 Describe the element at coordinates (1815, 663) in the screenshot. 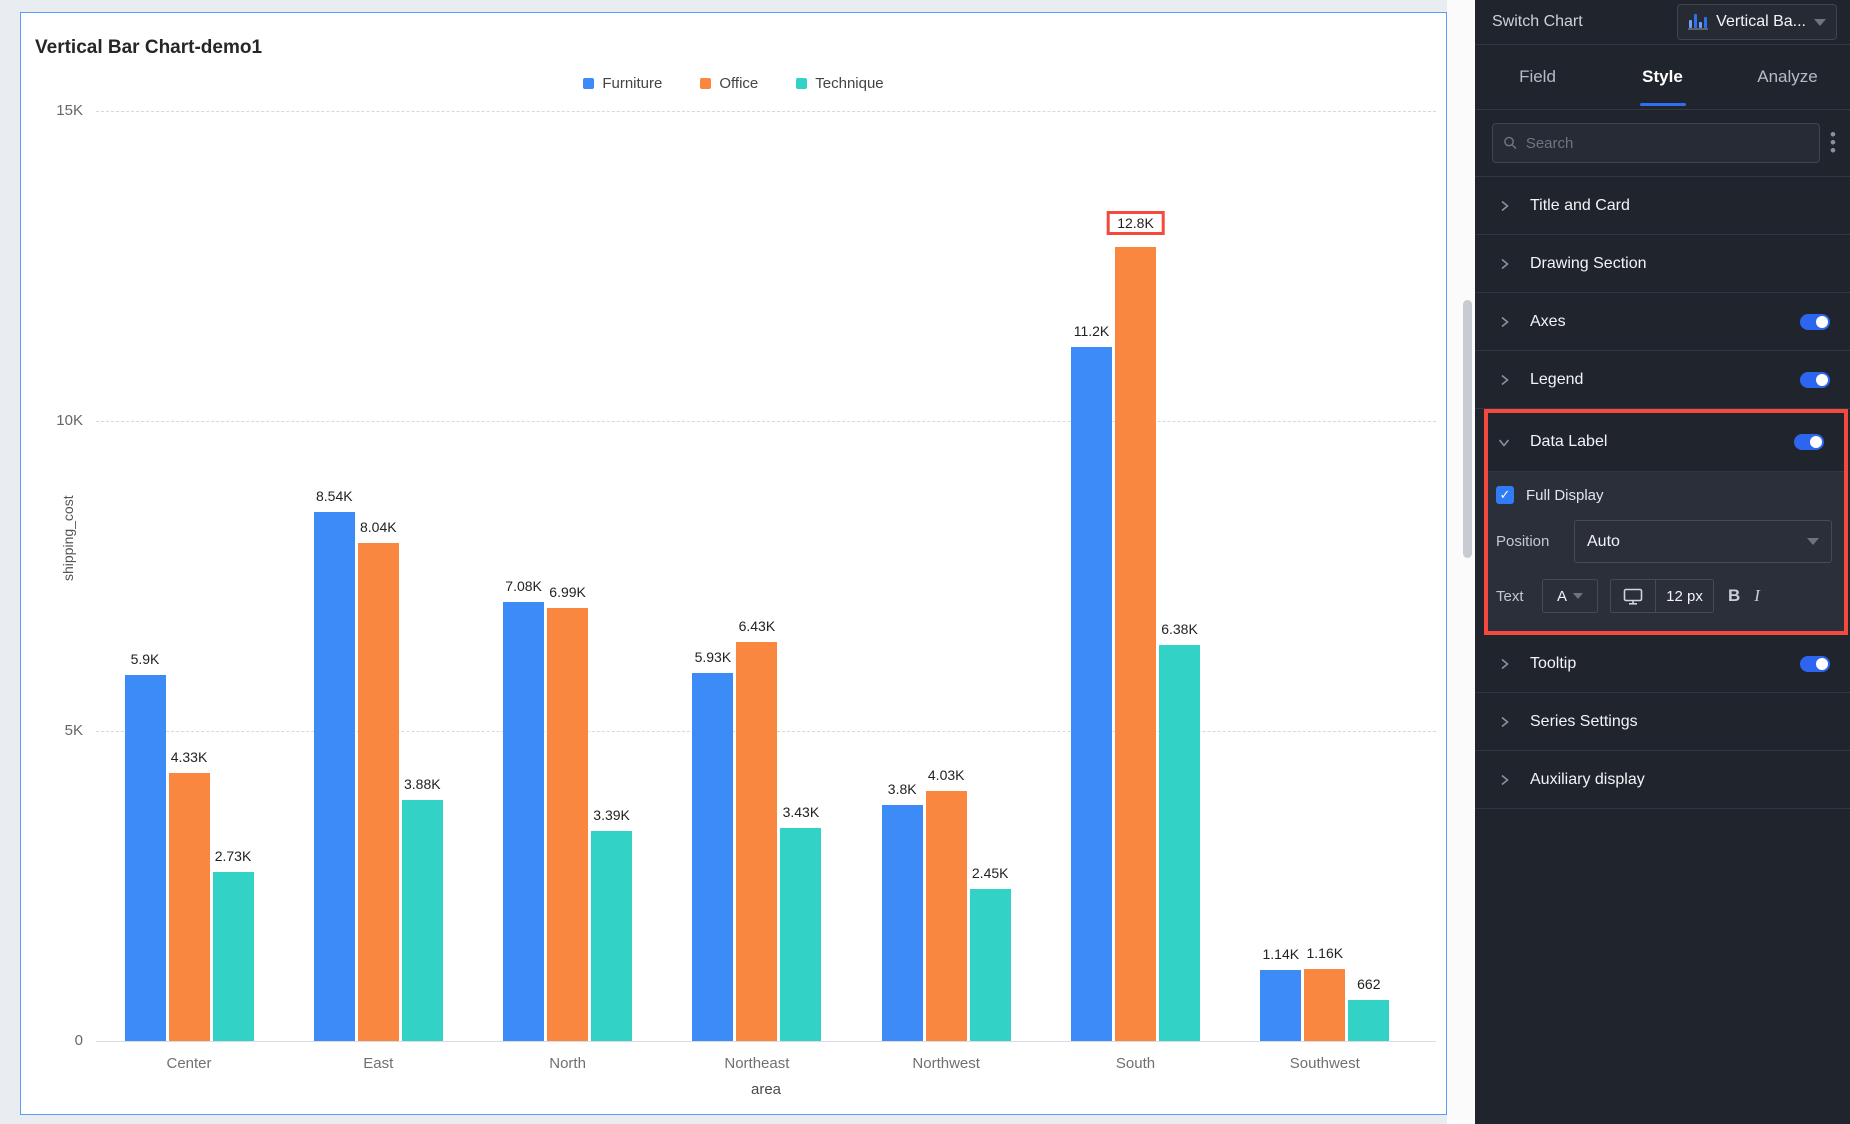

I see `tooltip-toggle` at that location.